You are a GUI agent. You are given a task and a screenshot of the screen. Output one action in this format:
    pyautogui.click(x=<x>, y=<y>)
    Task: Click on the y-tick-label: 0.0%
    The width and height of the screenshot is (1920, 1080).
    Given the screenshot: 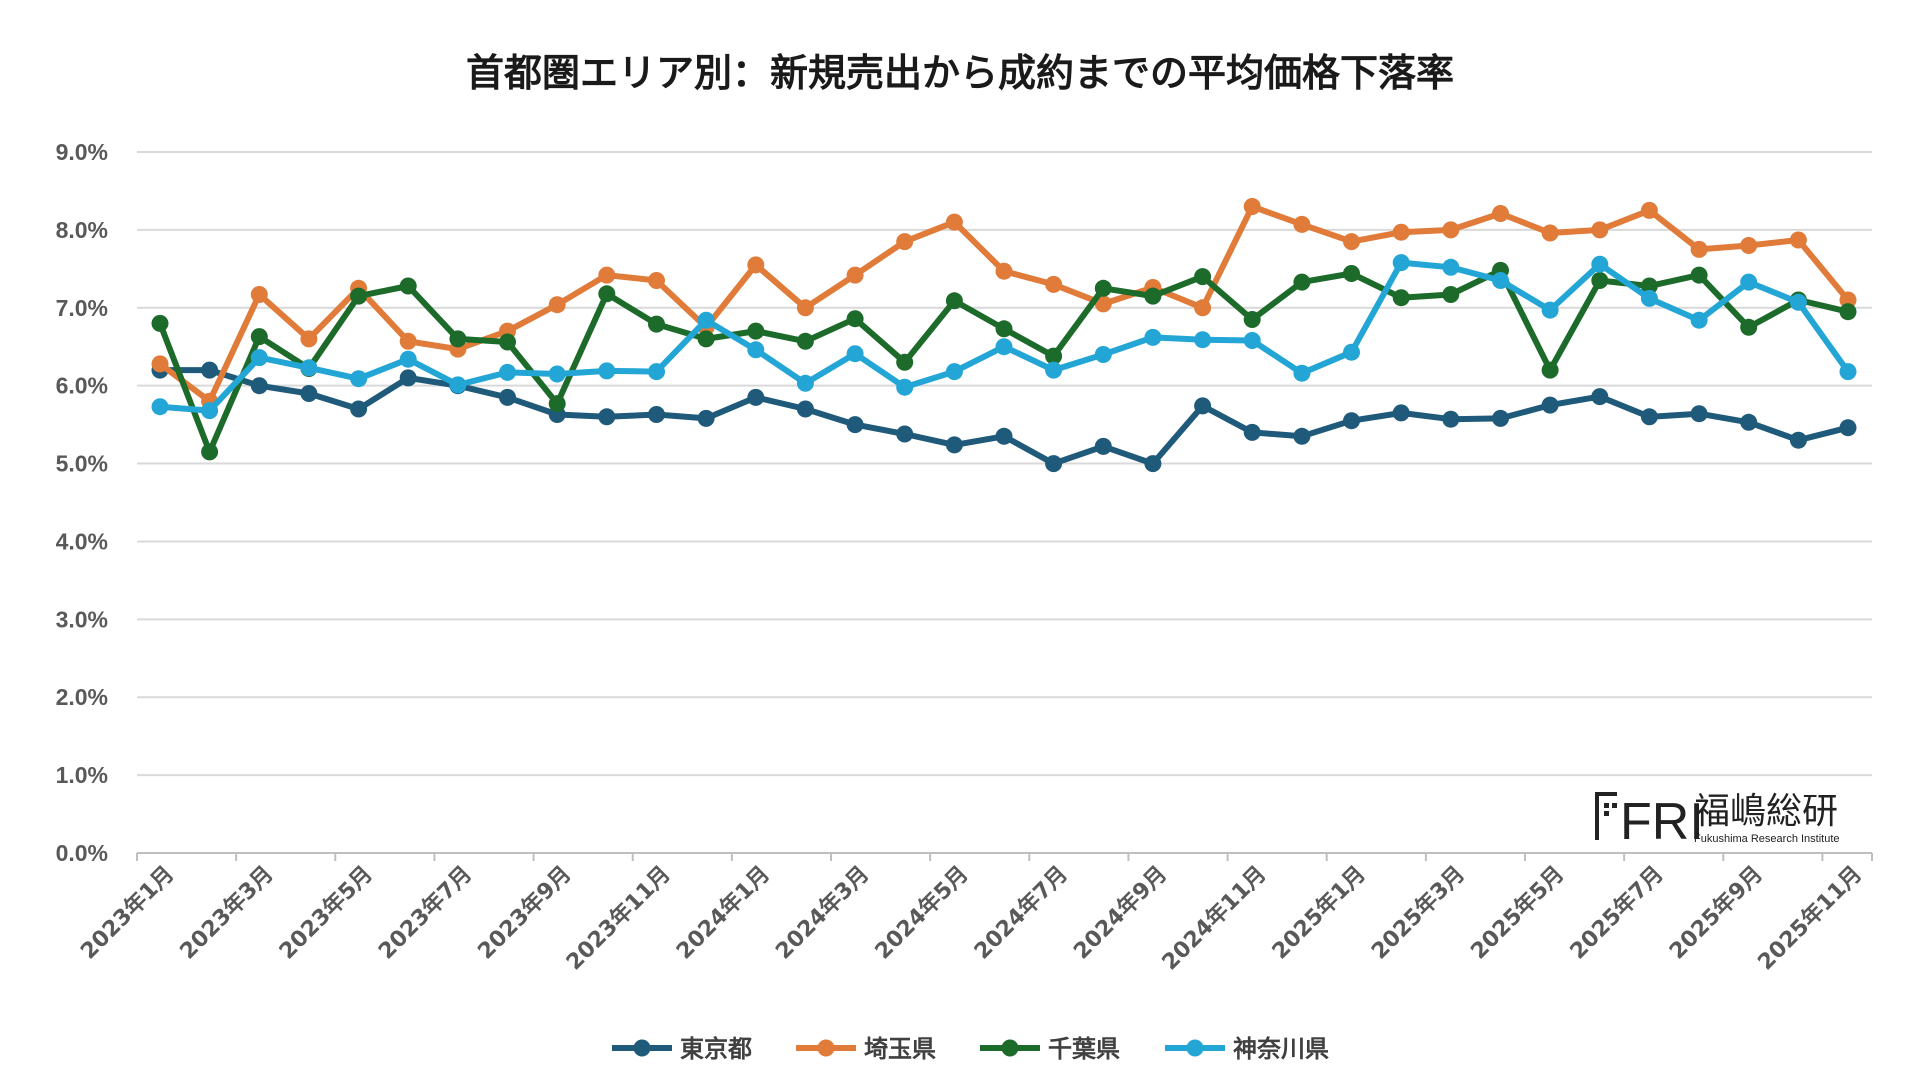 What is the action you would take?
    pyautogui.click(x=82, y=853)
    